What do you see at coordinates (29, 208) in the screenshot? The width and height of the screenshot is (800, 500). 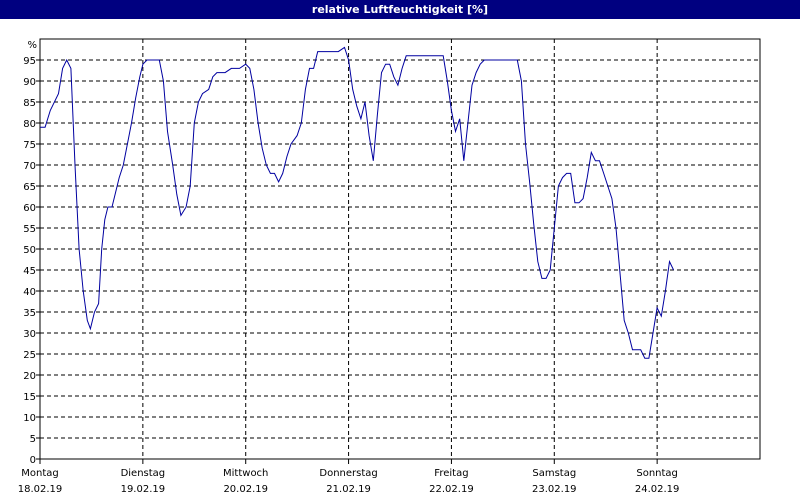 I see `y-tick-label: 60` at bounding box center [29, 208].